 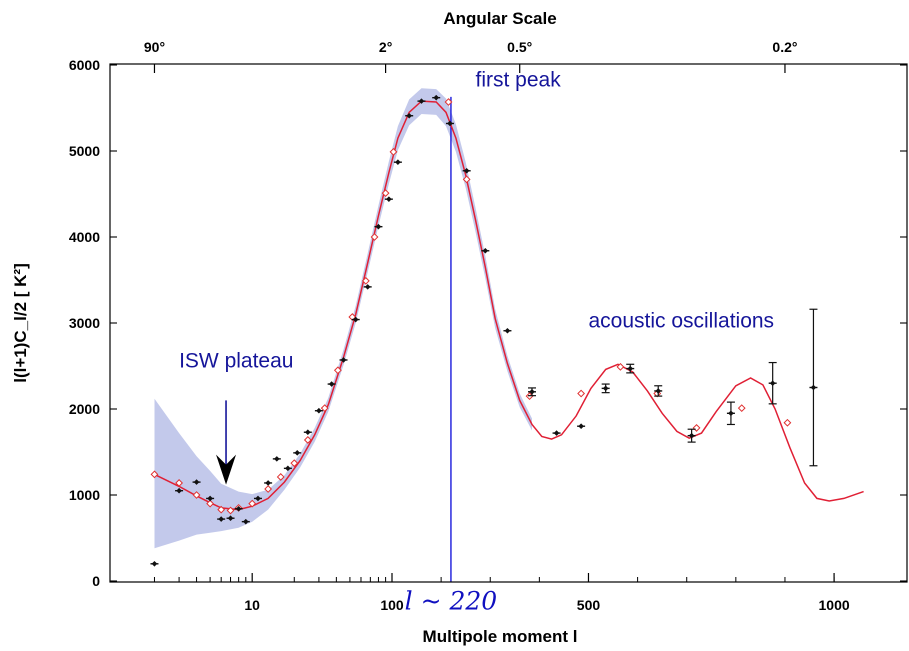 What do you see at coordinates (84, 323) in the screenshot?
I see `y-tick-label: 3000` at bounding box center [84, 323].